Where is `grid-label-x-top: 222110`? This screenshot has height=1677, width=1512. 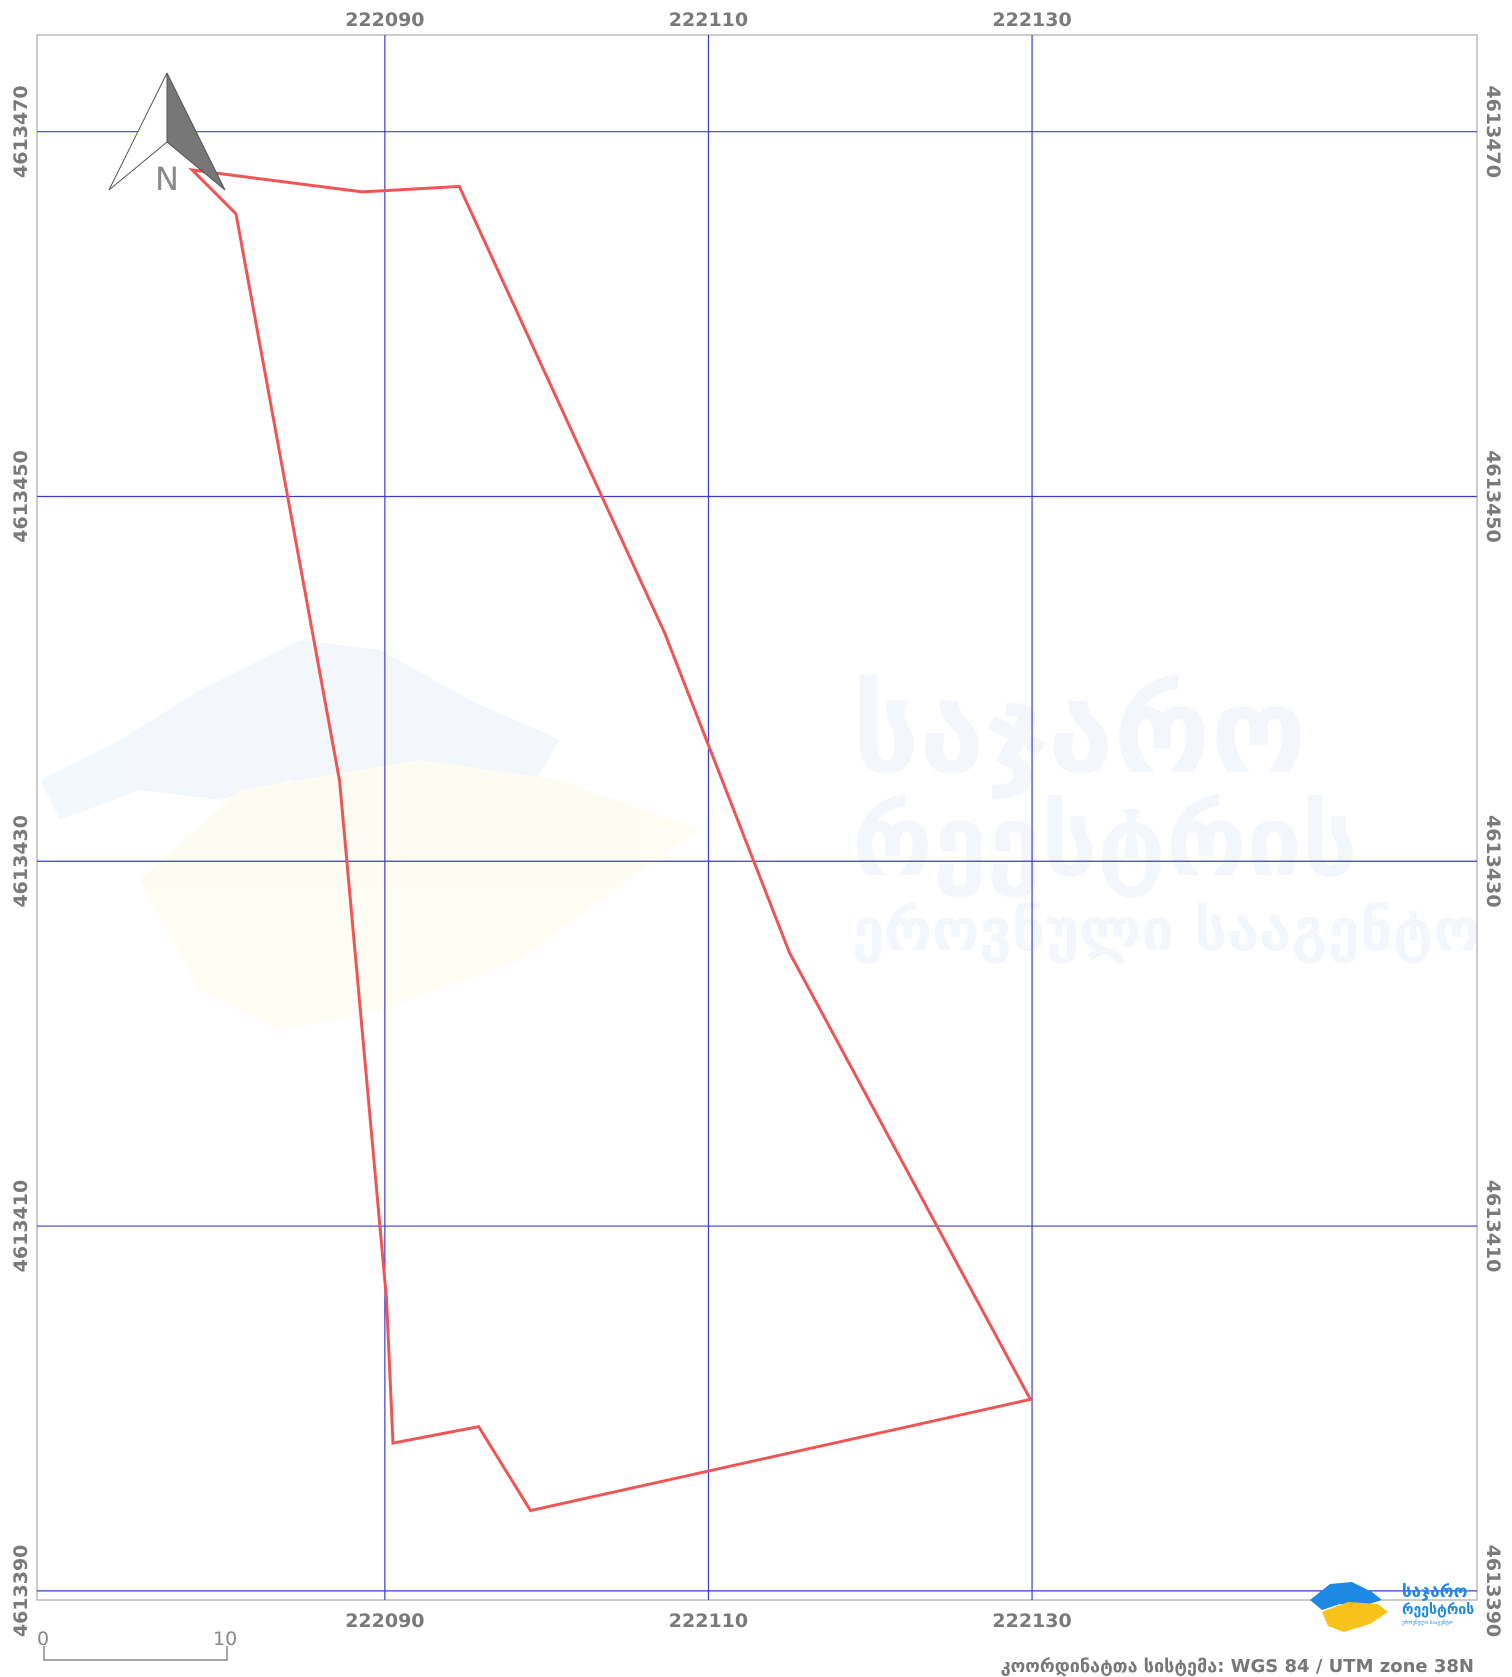
grid-label-x-top: 222110 is located at coordinates (708, 20).